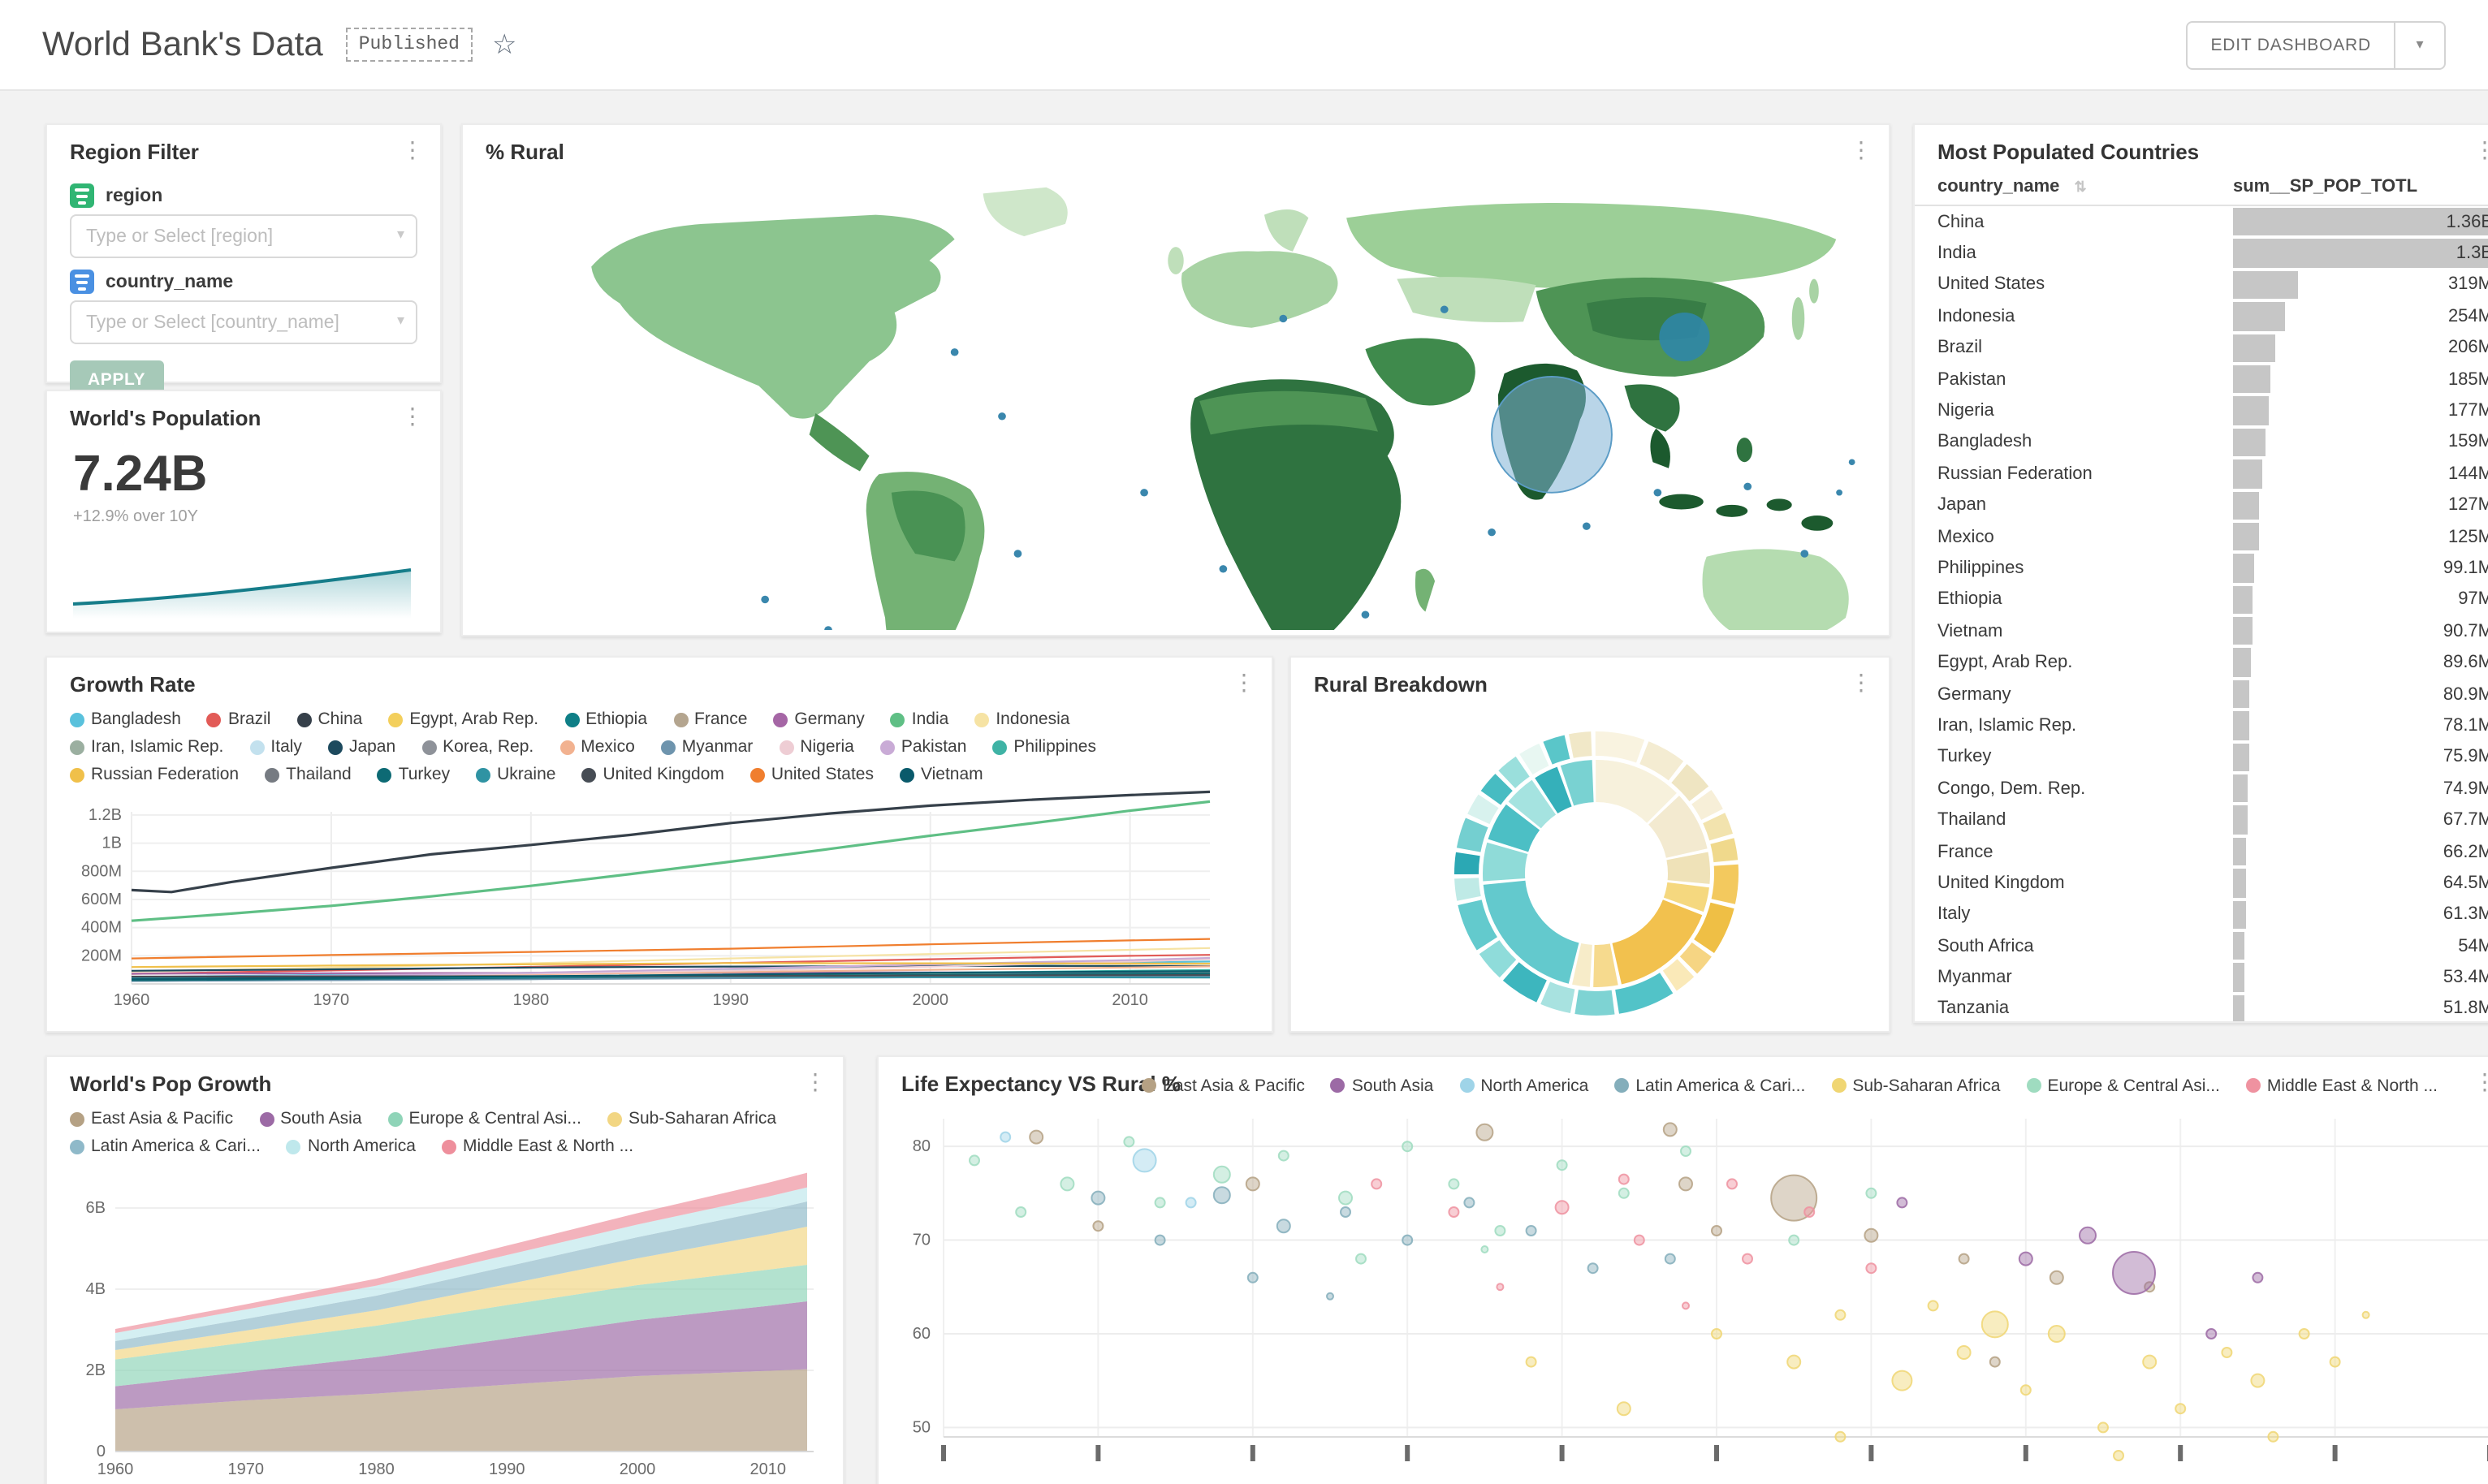 Image resolution: width=2488 pixels, height=1484 pixels. What do you see at coordinates (2201, 694) in the screenshot?
I see `table-row: Germany 80.9M` at bounding box center [2201, 694].